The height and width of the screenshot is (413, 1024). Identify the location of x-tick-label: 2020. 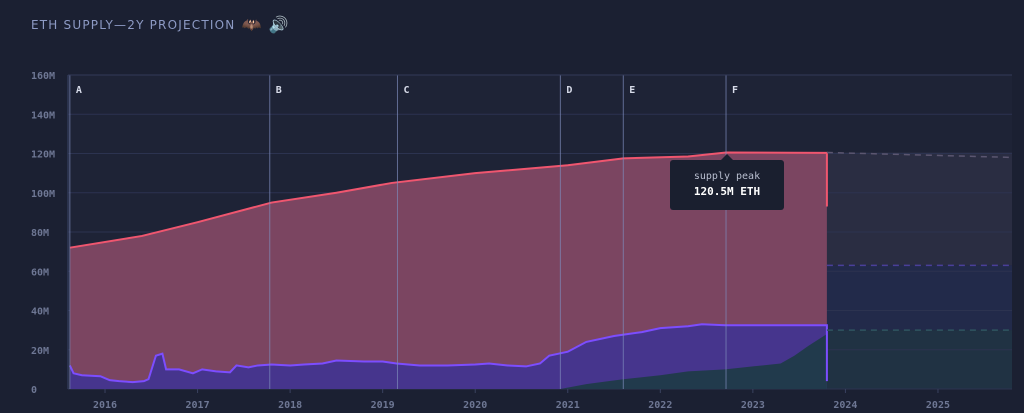
(475, 405).